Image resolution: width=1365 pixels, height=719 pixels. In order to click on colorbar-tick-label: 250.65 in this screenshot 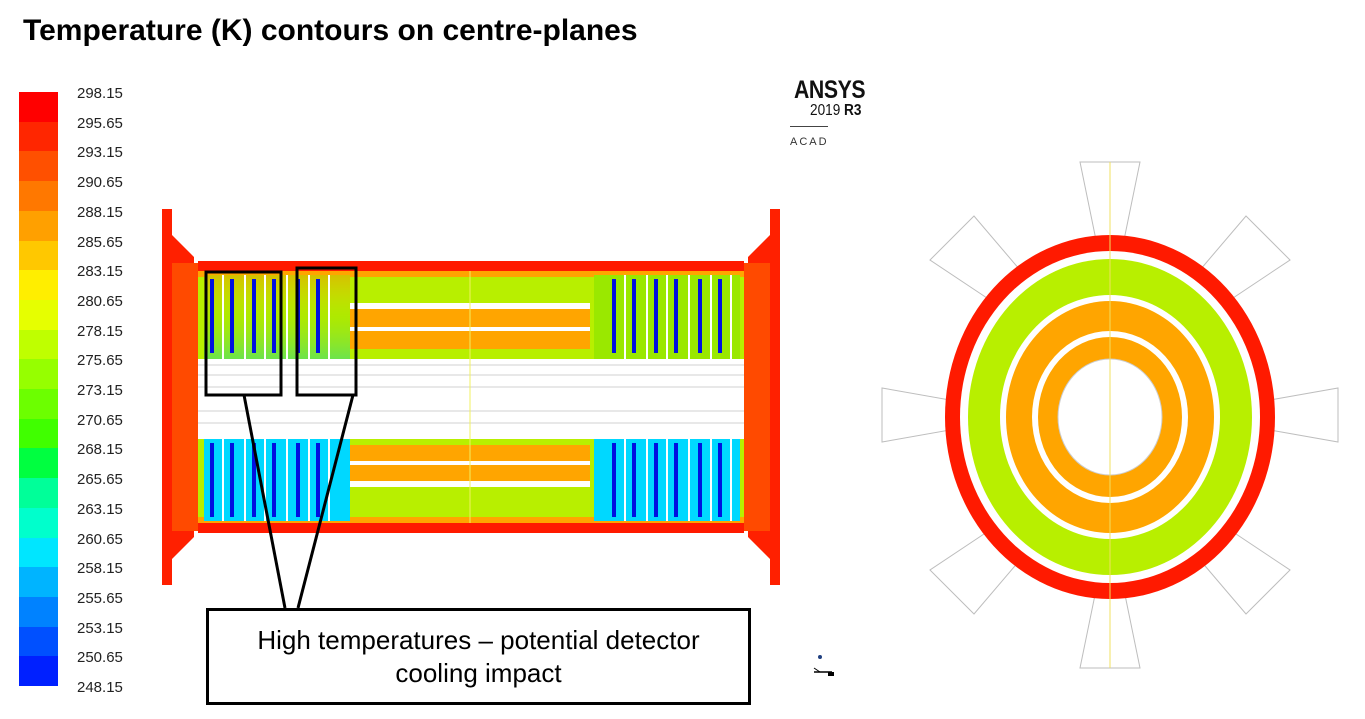, I will do `click(100, 658)`.